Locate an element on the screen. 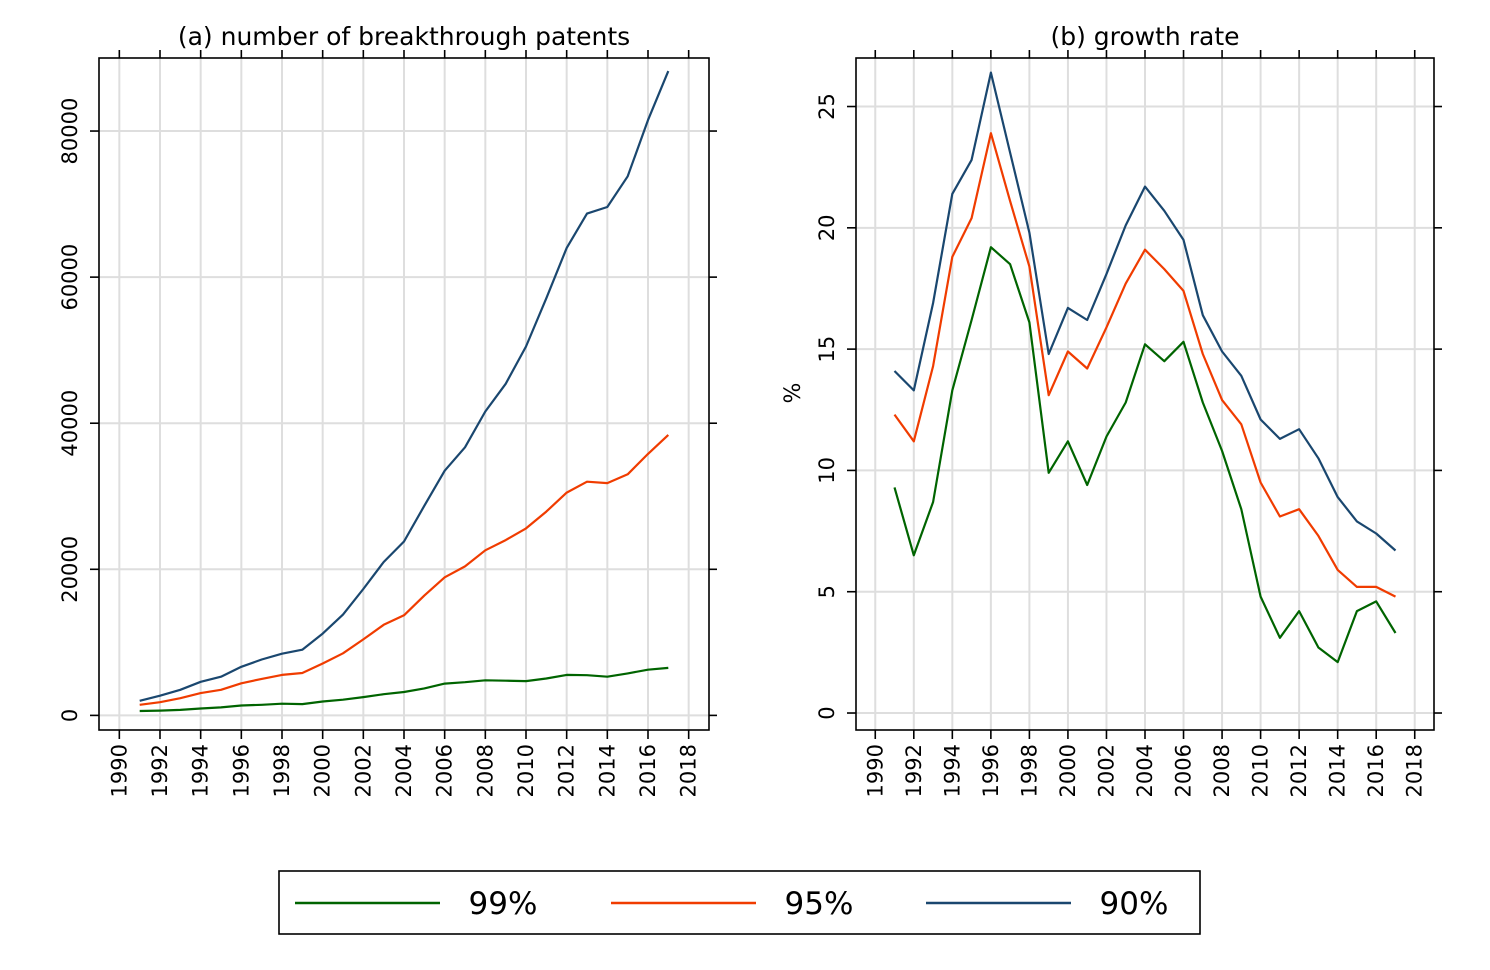 This screenshot has height=970, width=1490. series-line-95pct is located at coordinates (404, 570).